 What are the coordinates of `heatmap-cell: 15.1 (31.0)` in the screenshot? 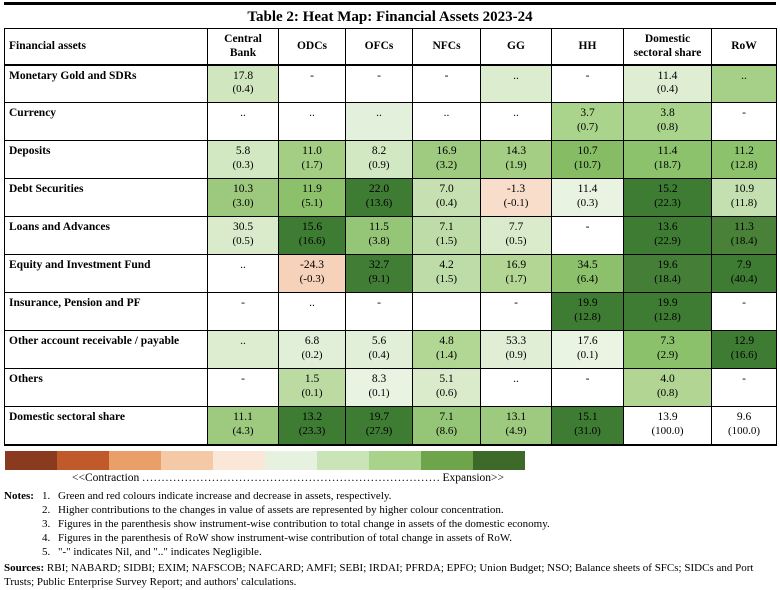 It's located at (587, 425).